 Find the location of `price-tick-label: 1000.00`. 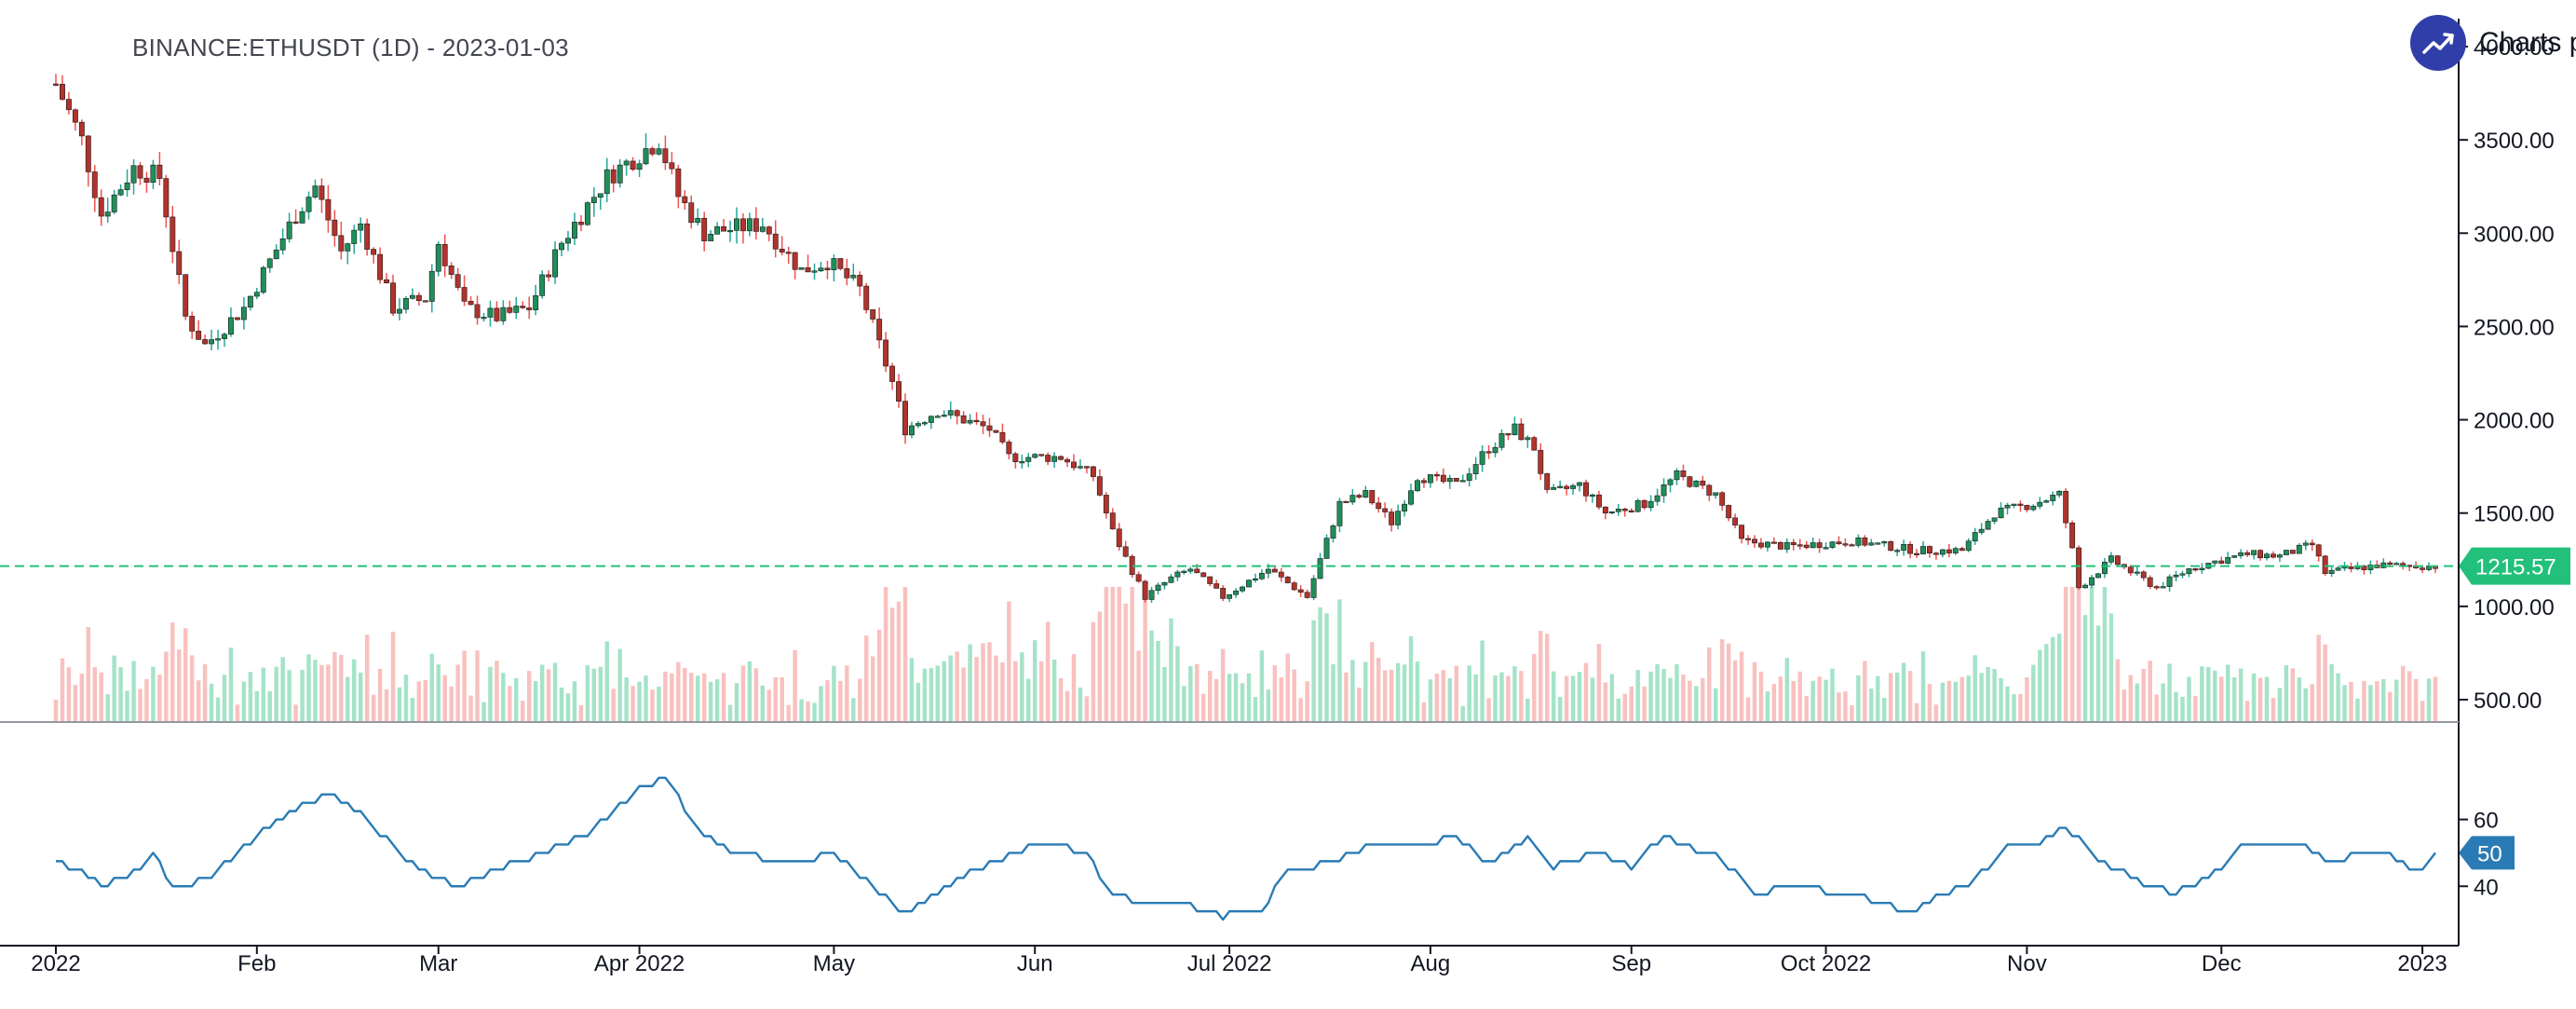

price-tick-label: 1000.00 is located at coordinates (2514, 607).